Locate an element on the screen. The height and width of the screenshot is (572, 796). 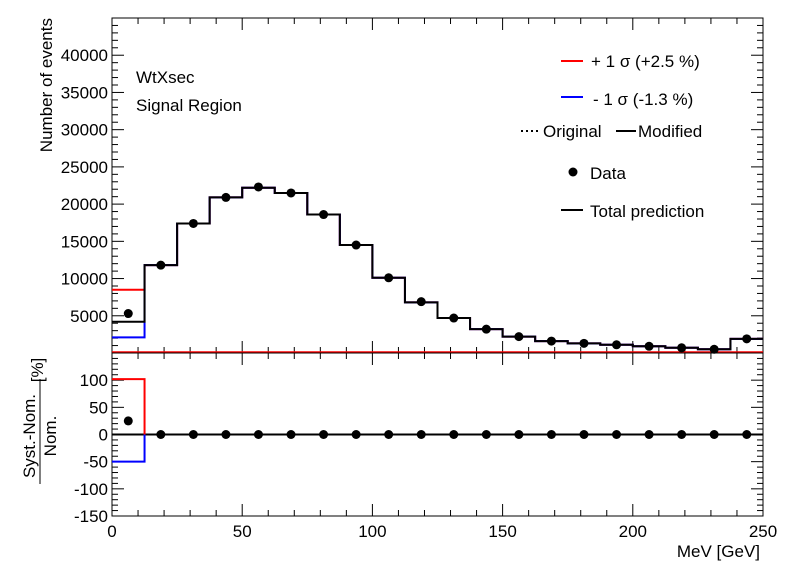
legend-total-label: Total prediction is located at coordinates (647, 211).